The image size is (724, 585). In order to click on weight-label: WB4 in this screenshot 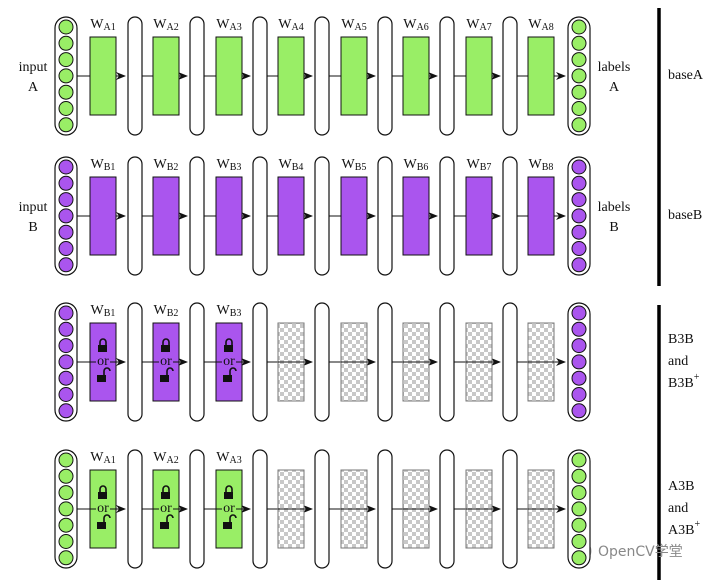, I will do `click(291, 165)`.